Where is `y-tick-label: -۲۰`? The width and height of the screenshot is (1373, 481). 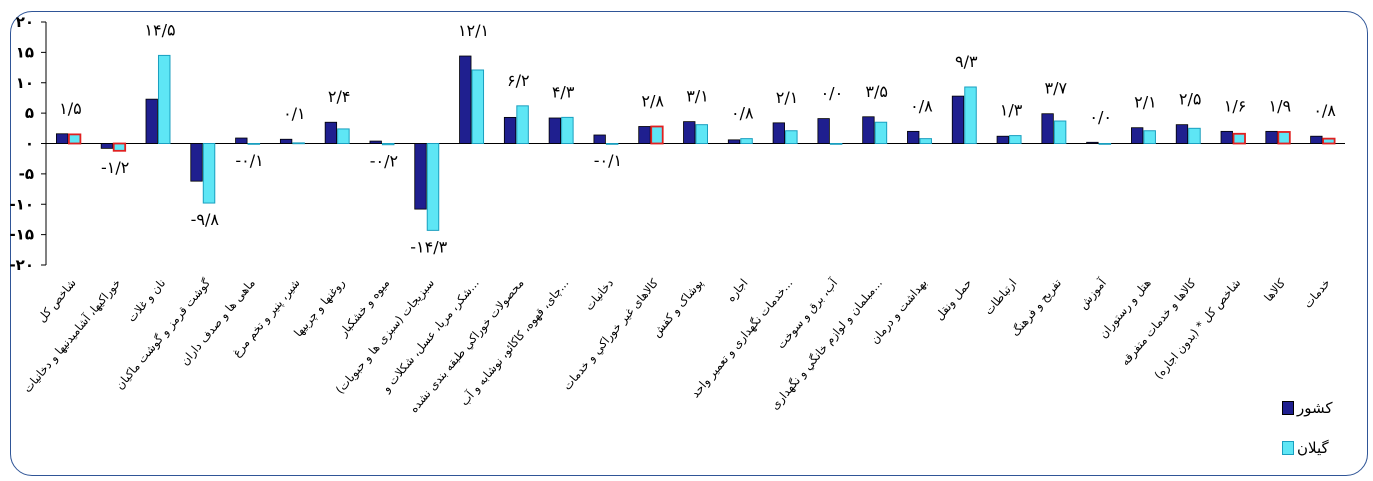
y-tick-label: -۲۰ is located at coordinates (21, 265).